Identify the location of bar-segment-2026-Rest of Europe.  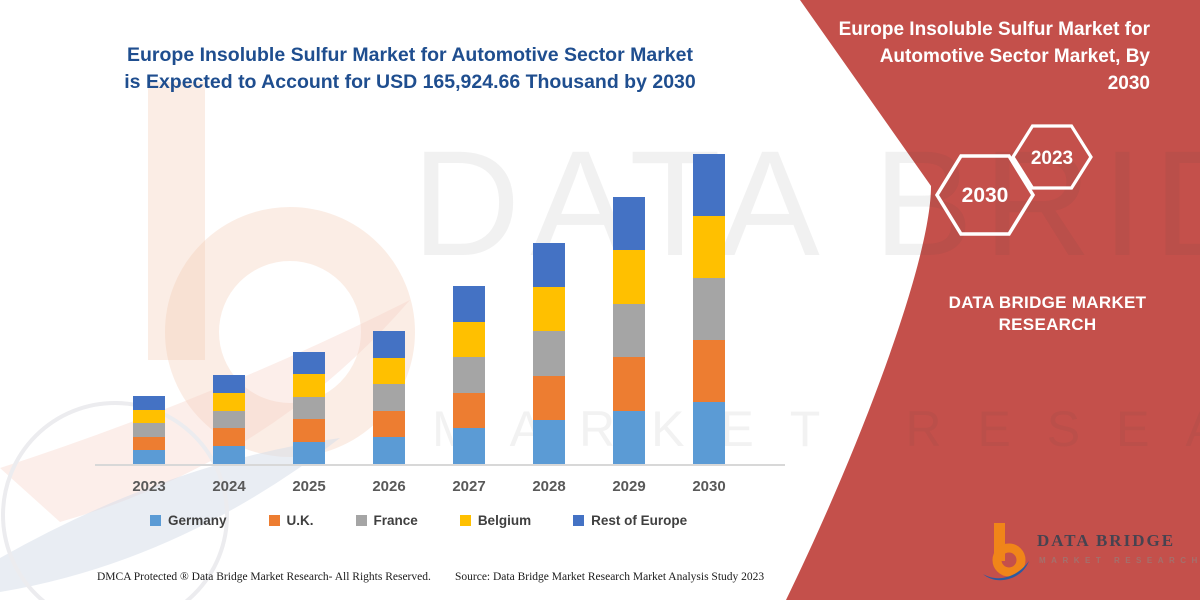
(389, 344).